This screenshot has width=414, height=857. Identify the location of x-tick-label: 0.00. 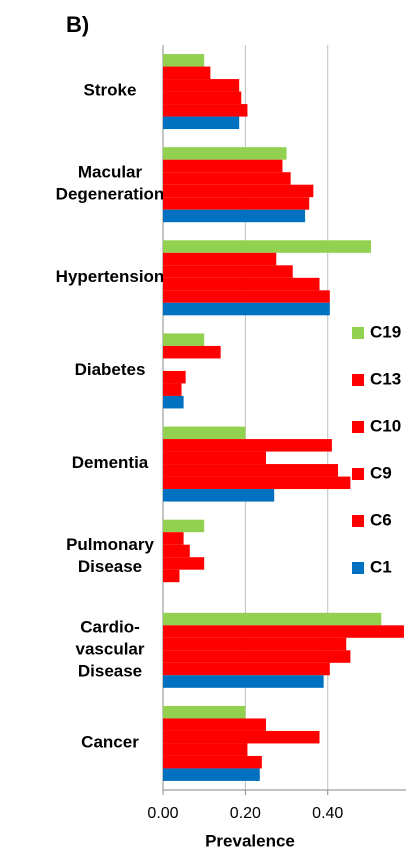
(162, 813).